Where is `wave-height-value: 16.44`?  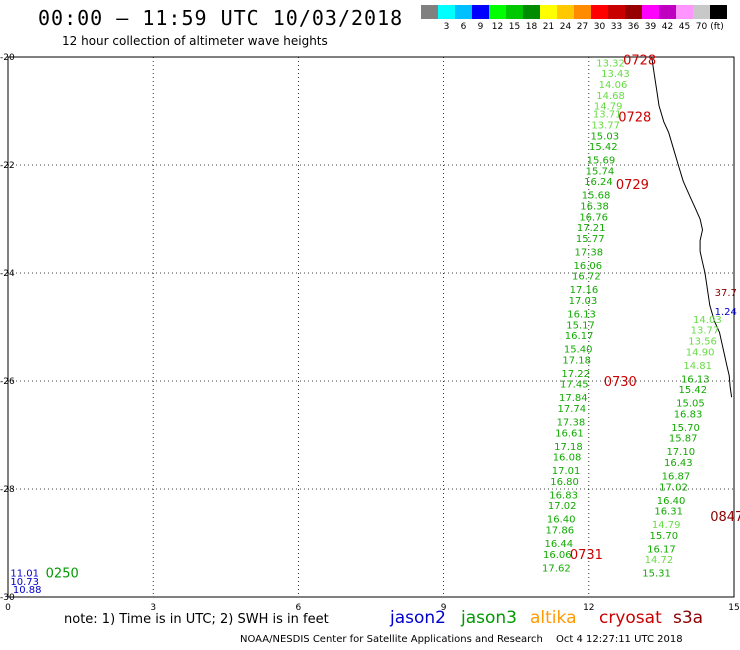 wave-height-value: 16.44 is located at coordinates (558, 544).